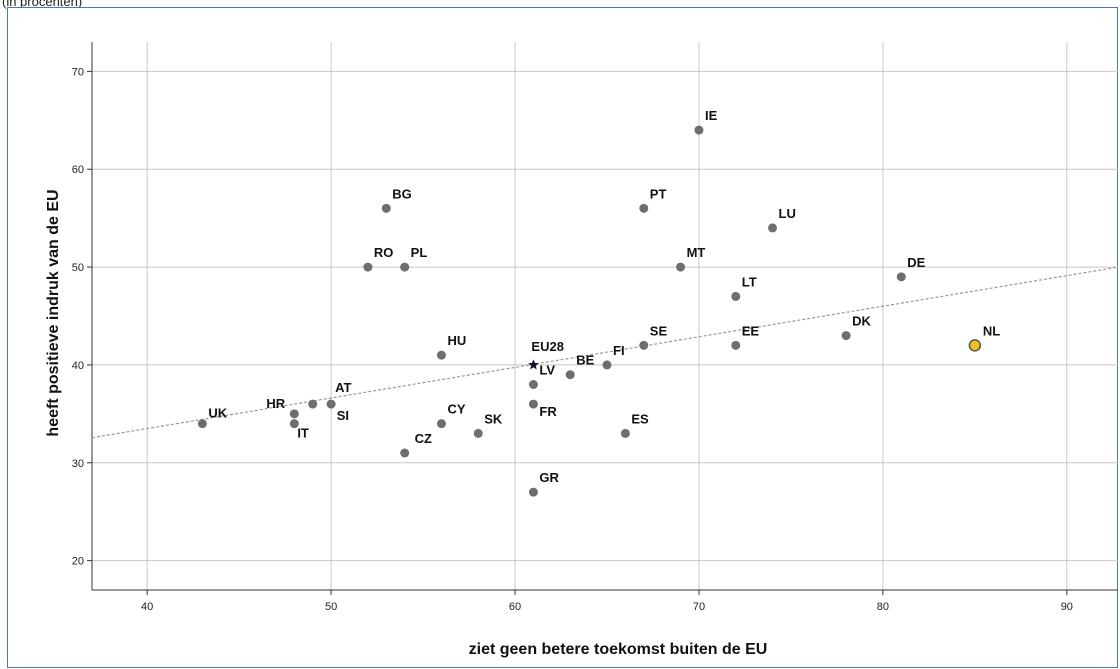 This screenshot has height=669, width=1120. Describe the element at coordinates (846, 336) in the screenshot. I see `point-dk` at that location.